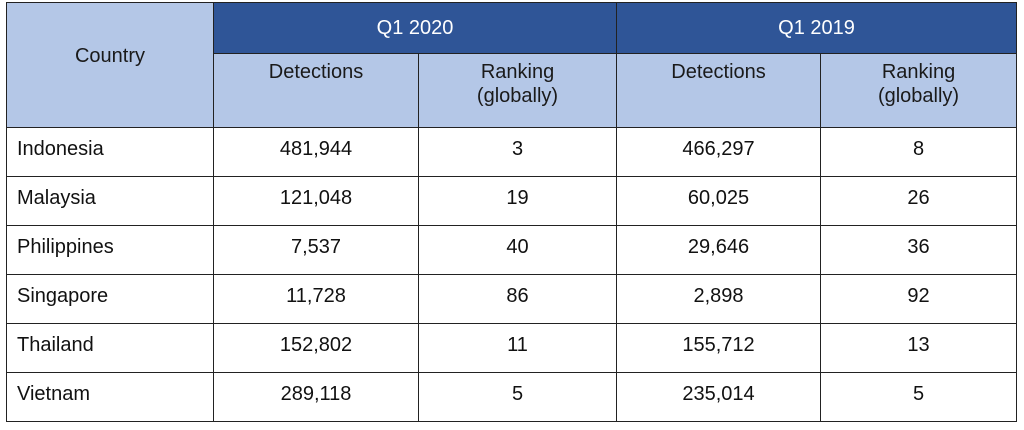 The width and height of the screenshot is (1024, 430). Describe the element at coordinates (316, 397) in the screenshot. I see `detections-2020-cell: 289,118` at that location.